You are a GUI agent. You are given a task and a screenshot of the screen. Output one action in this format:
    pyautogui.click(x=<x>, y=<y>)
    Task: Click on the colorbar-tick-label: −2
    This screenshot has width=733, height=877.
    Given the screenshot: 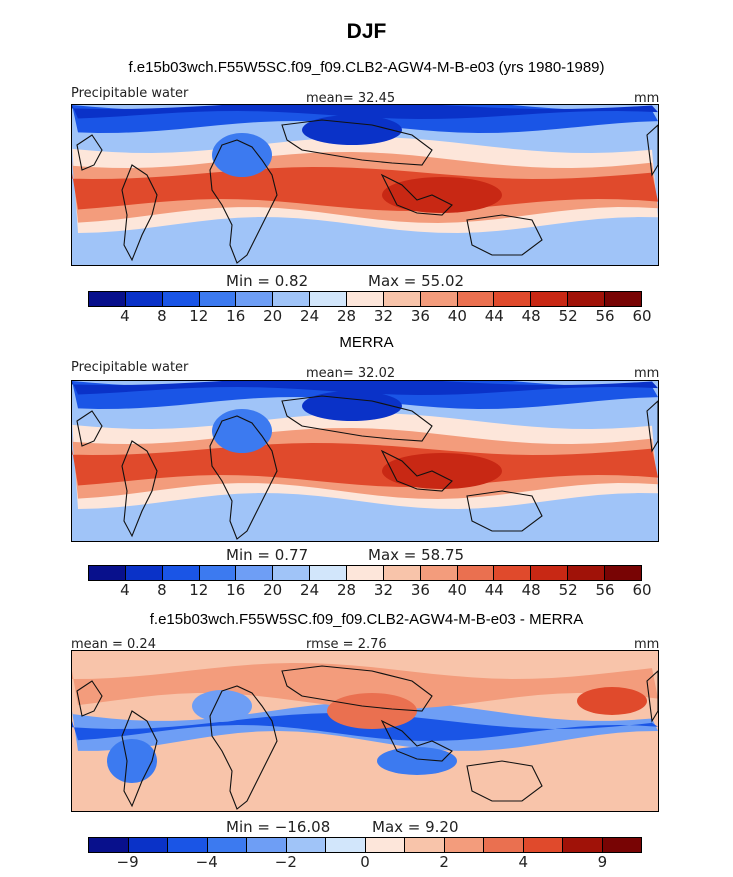 What is the action you would take?
    pyautogui.click(x=285, y=862)
    